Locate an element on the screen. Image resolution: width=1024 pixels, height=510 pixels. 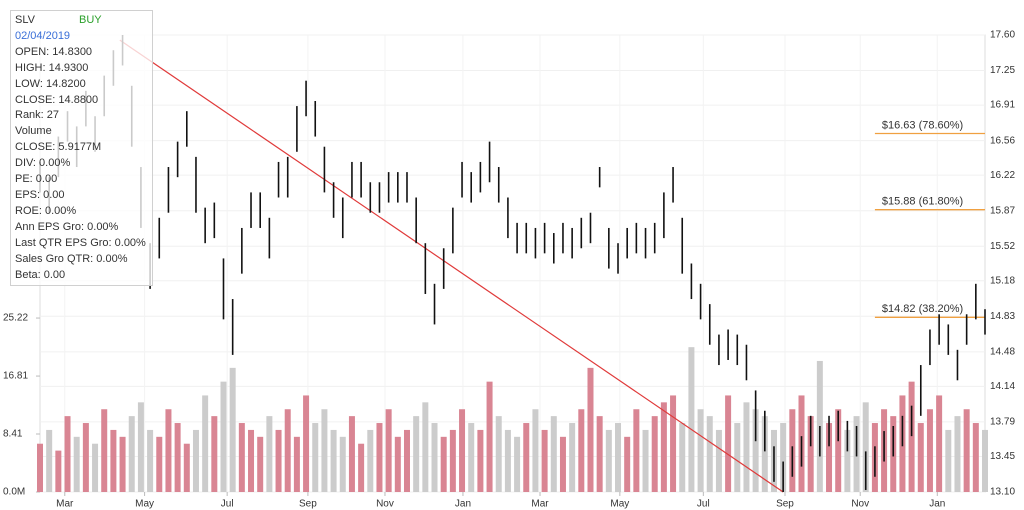
info-head: SLV BUY is located at coordinates (81, 21).